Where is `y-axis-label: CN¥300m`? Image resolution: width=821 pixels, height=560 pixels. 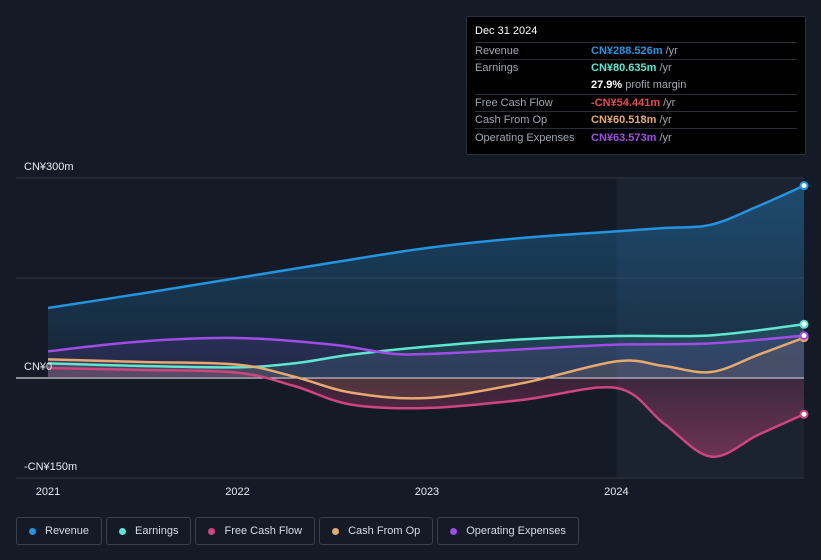 y-axis-label: CN¥300m is located at coordinates (49, 167).